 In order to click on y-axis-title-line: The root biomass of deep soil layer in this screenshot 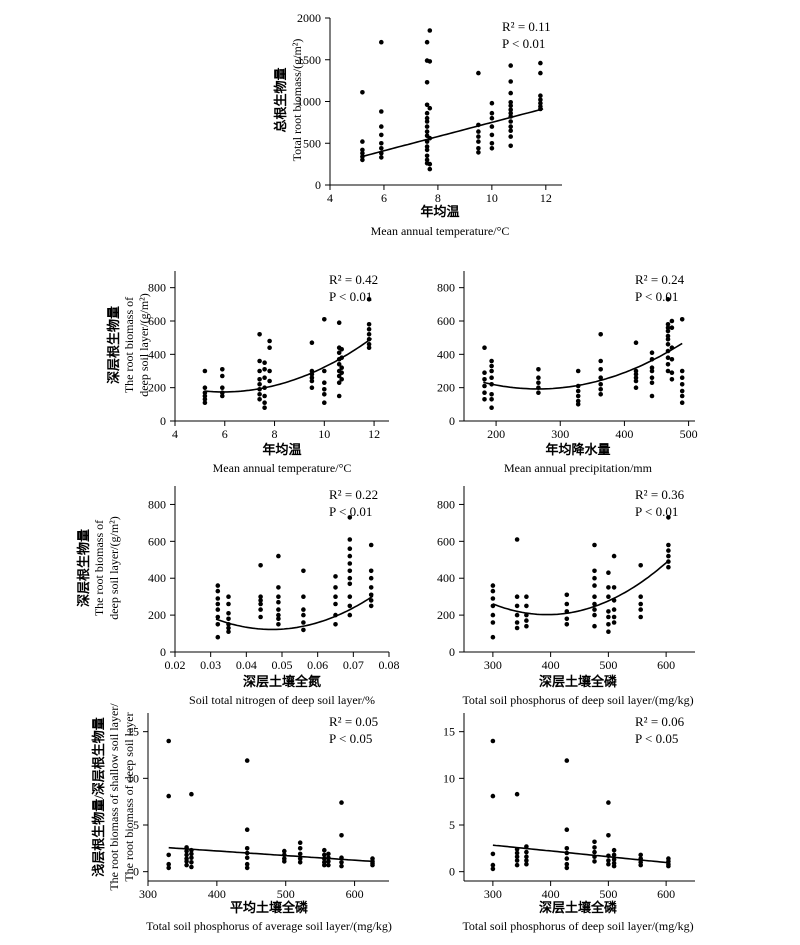, I will do `click(129, 796)`.